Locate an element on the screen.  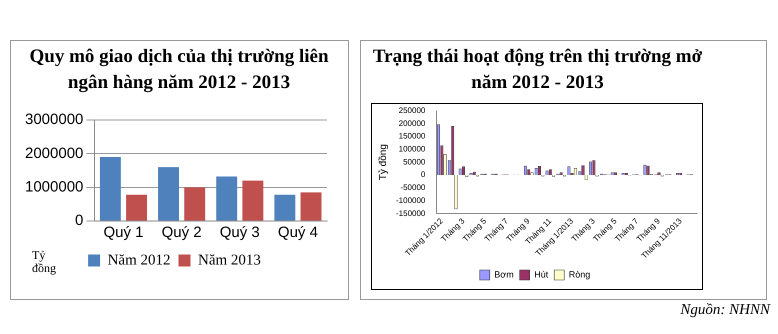
x-tick-label: Quý 3 is located at coordinates (240, 233).